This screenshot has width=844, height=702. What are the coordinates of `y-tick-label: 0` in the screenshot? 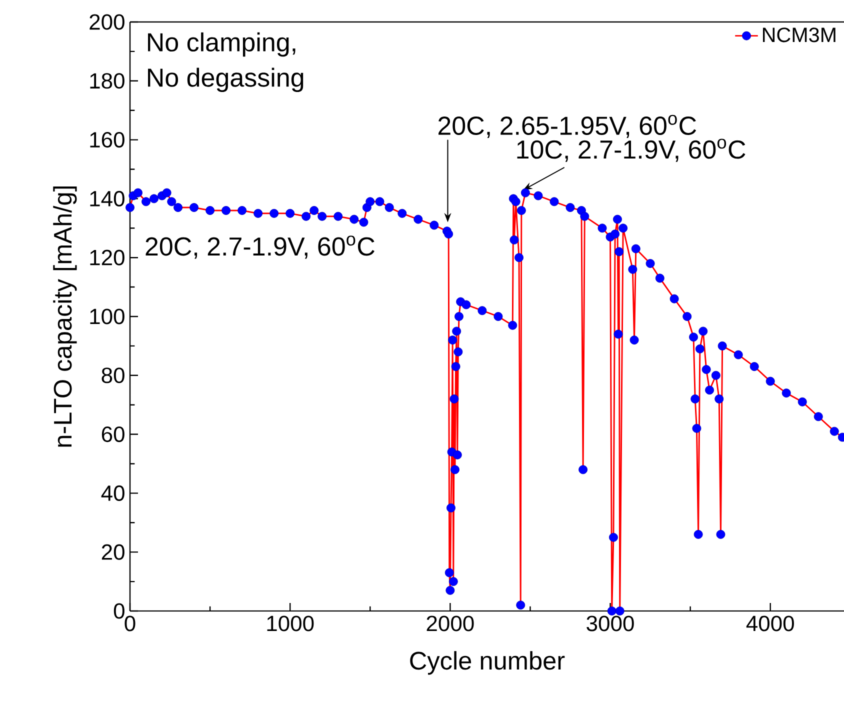 It's located at (119, 611).